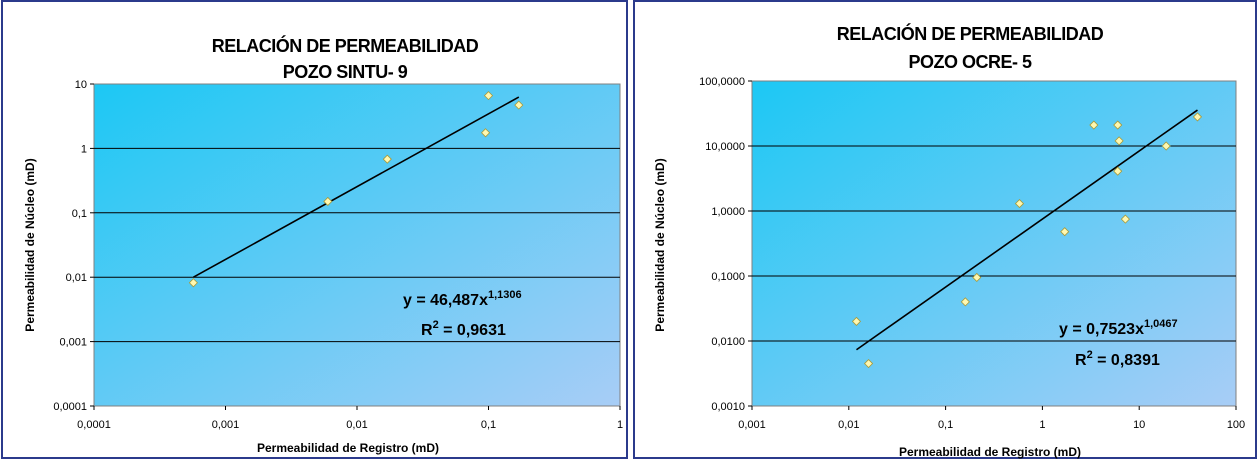 The image size is (1259, 461). Describe the element at coordinates (84, 149) in the screenshot. I see `y-tick-label: 1` at that location.